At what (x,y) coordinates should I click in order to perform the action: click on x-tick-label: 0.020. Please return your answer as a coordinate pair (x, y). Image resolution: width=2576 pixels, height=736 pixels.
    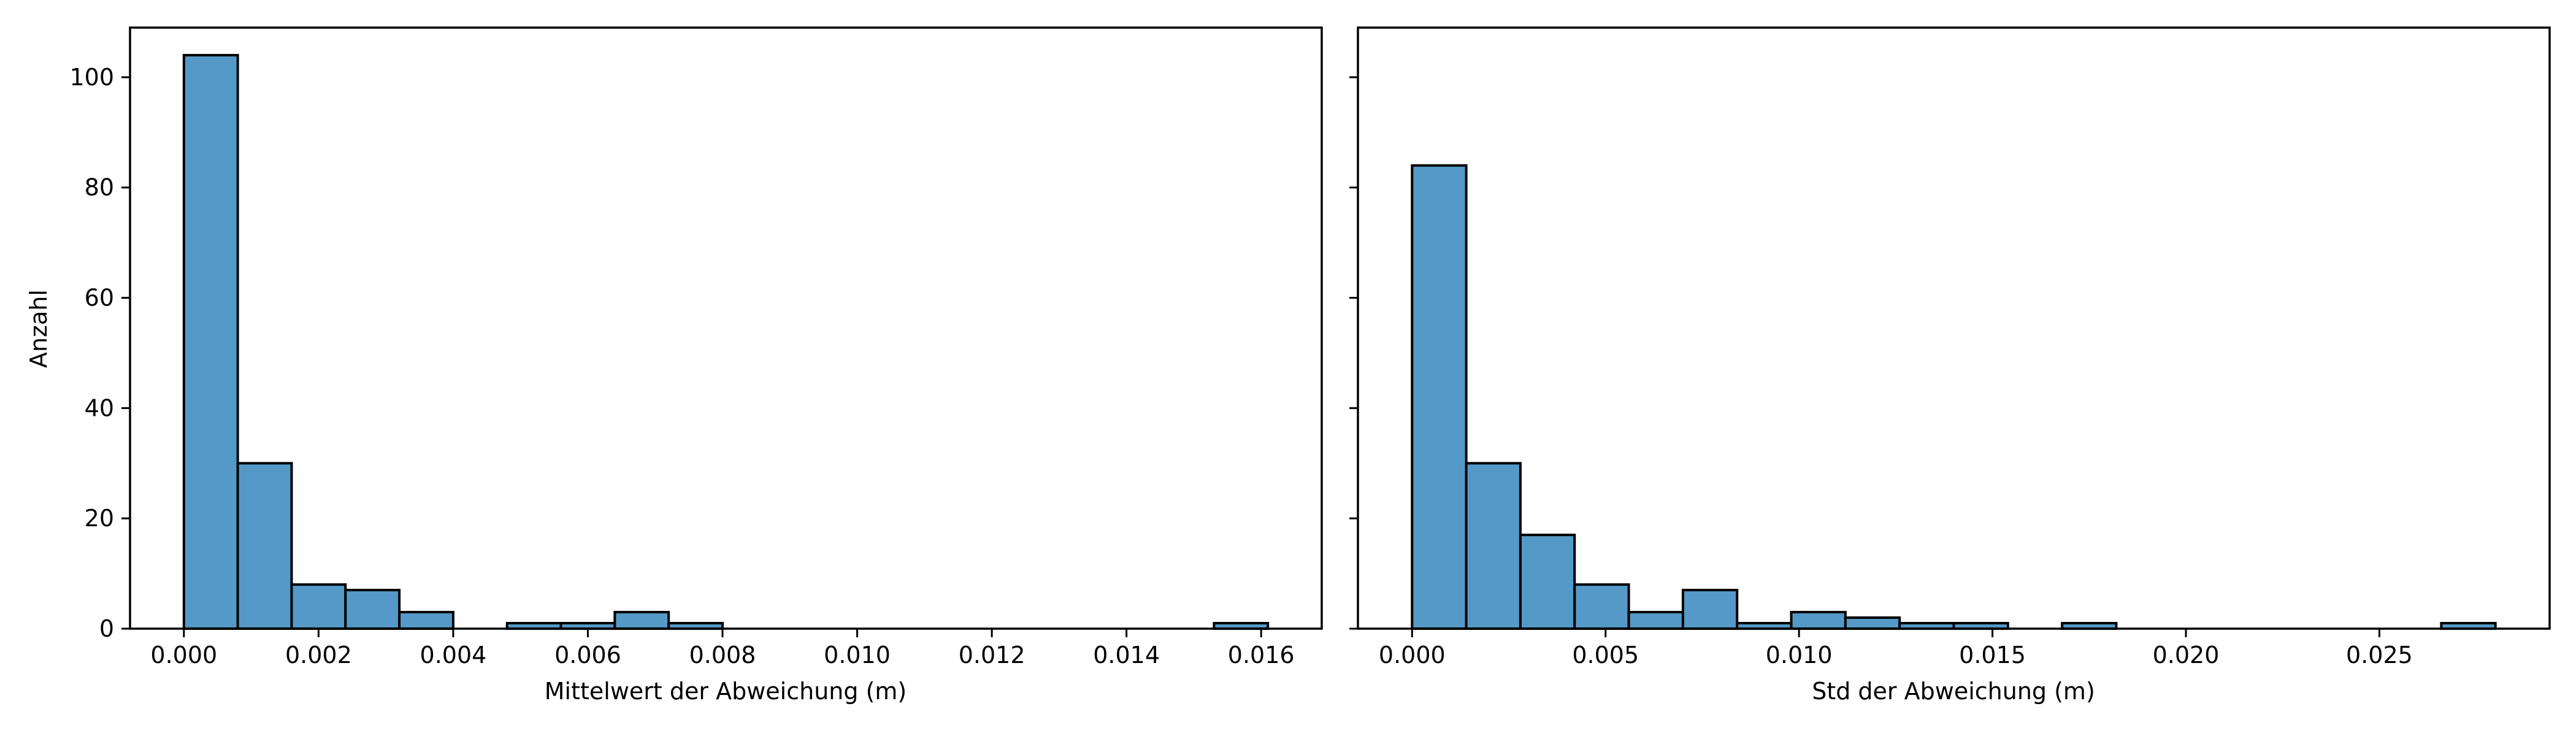
    Looking at the image, I should click on (2186, 655).